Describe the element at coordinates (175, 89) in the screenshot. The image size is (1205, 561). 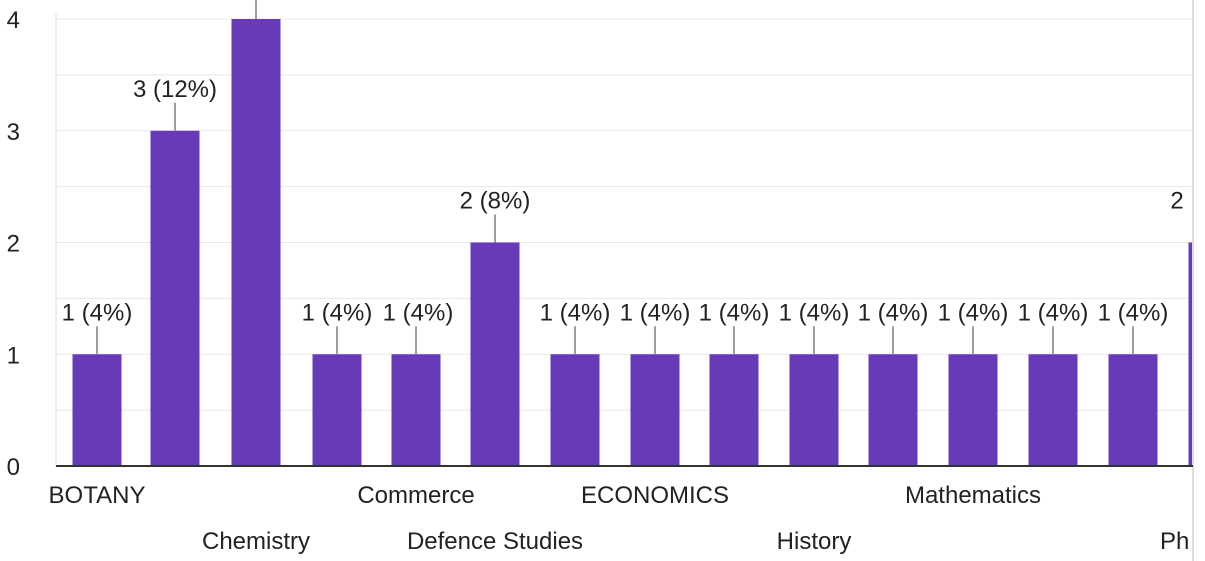
I see `data-label: 3 (12%)` at that location.